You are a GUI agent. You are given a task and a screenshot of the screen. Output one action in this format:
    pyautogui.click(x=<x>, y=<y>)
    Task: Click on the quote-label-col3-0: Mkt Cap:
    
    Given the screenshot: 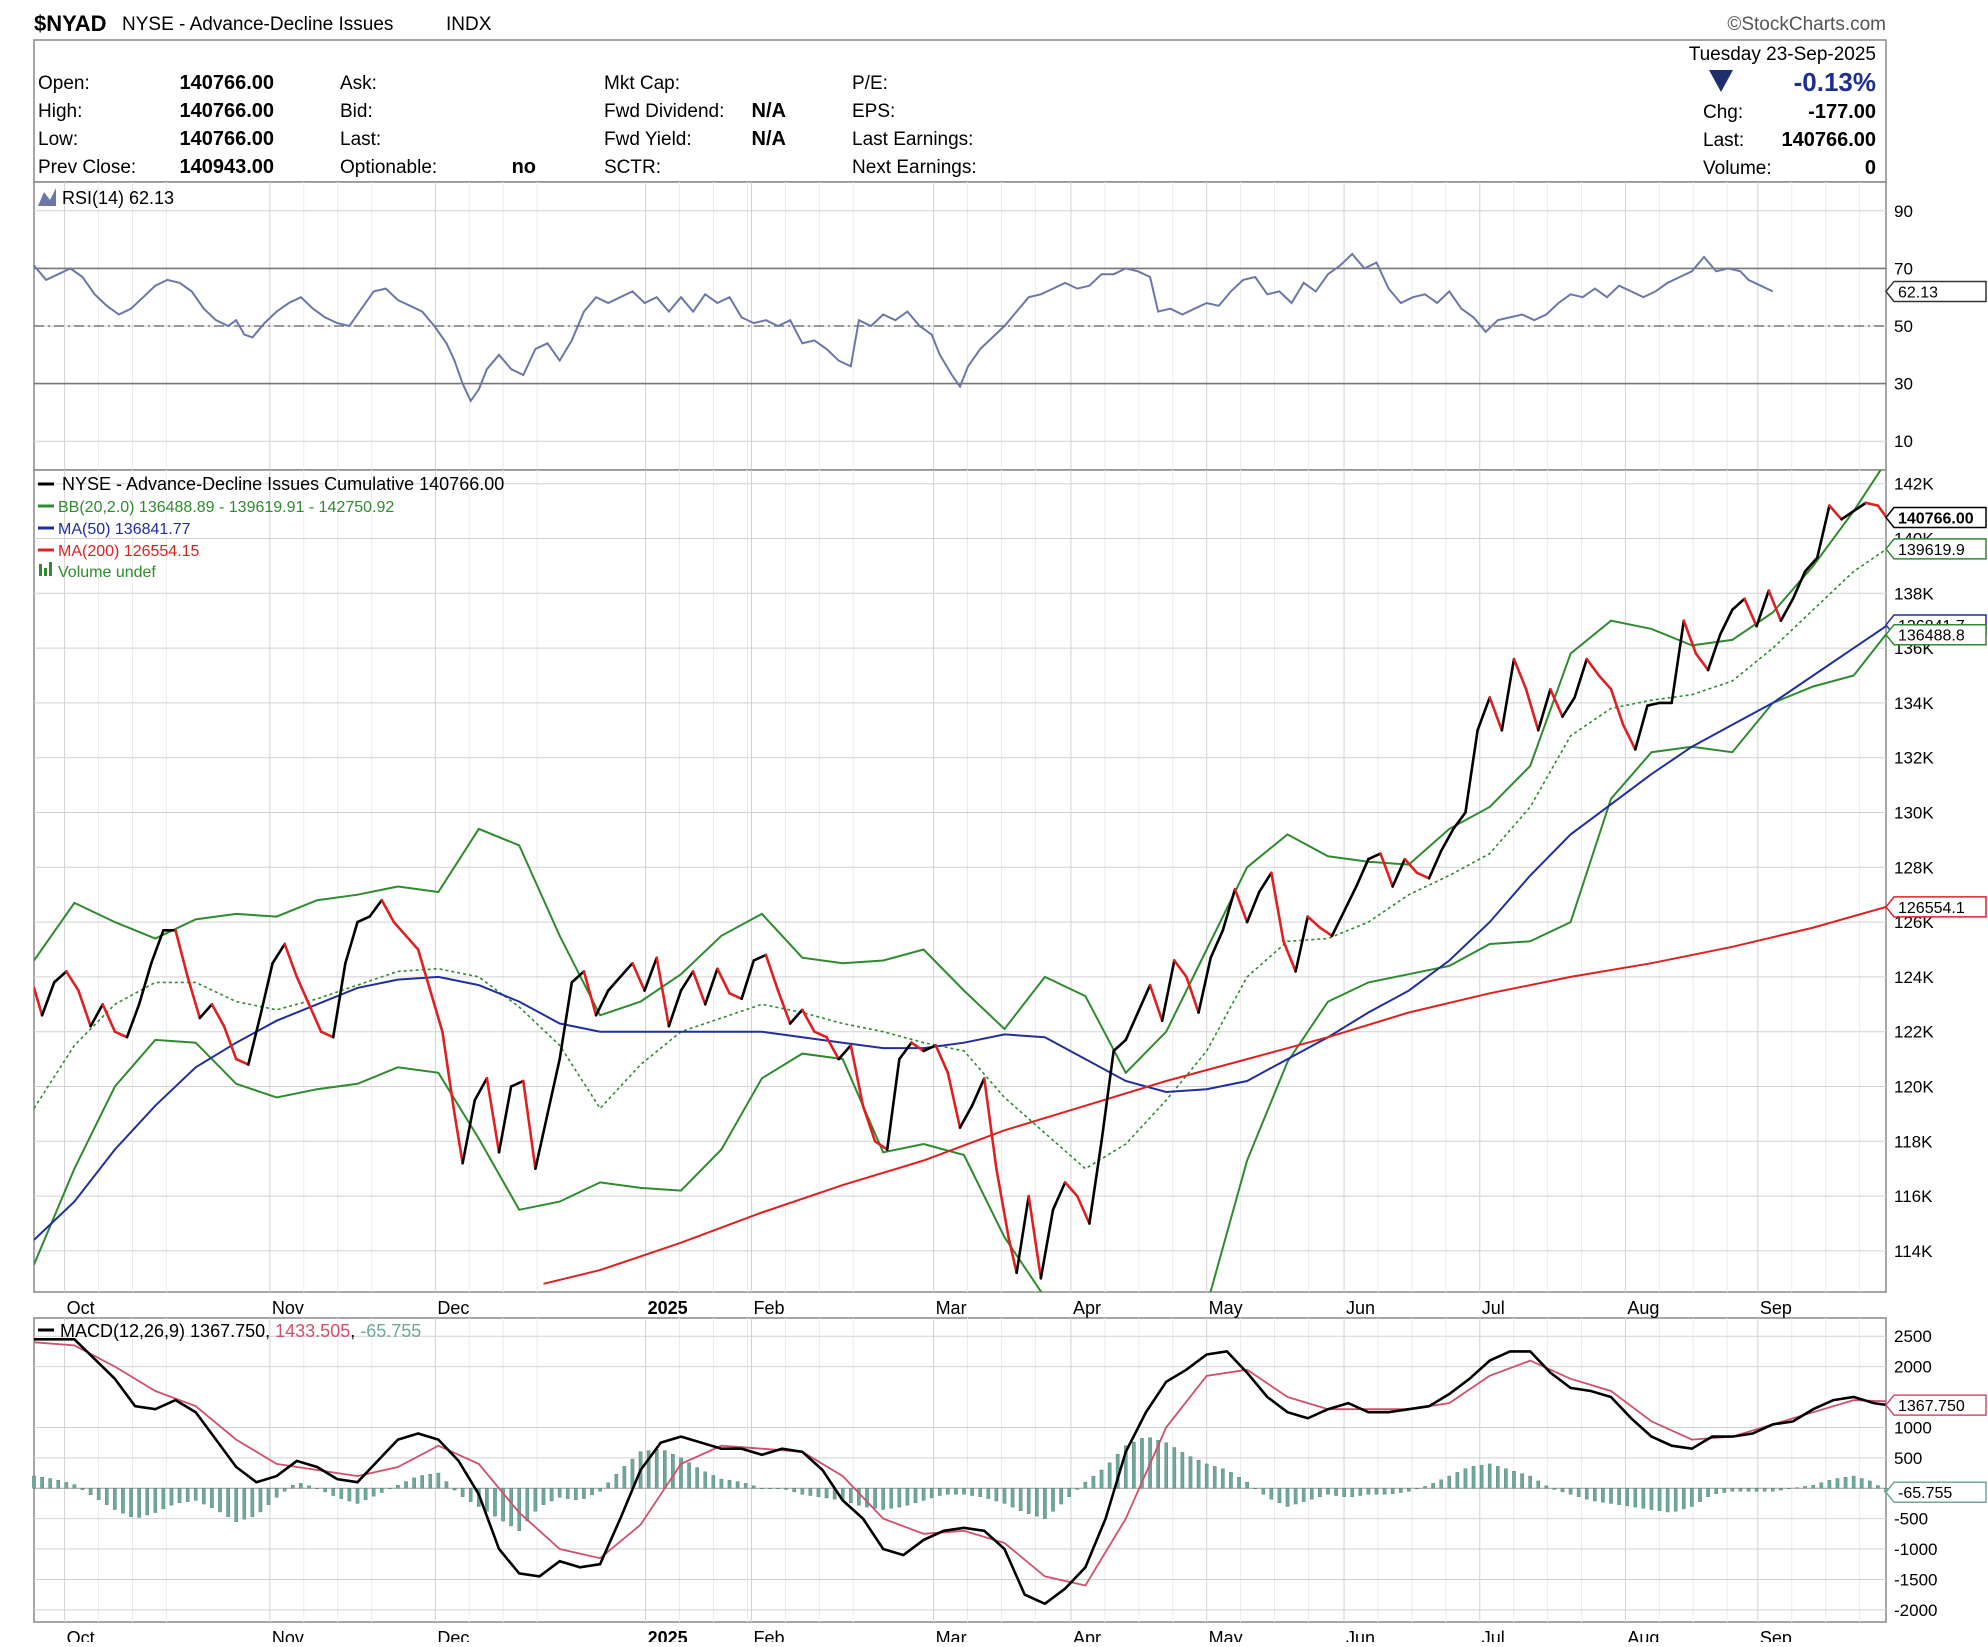 What is the action you would take?
    pyautogui.click(x=642, y=83)
    